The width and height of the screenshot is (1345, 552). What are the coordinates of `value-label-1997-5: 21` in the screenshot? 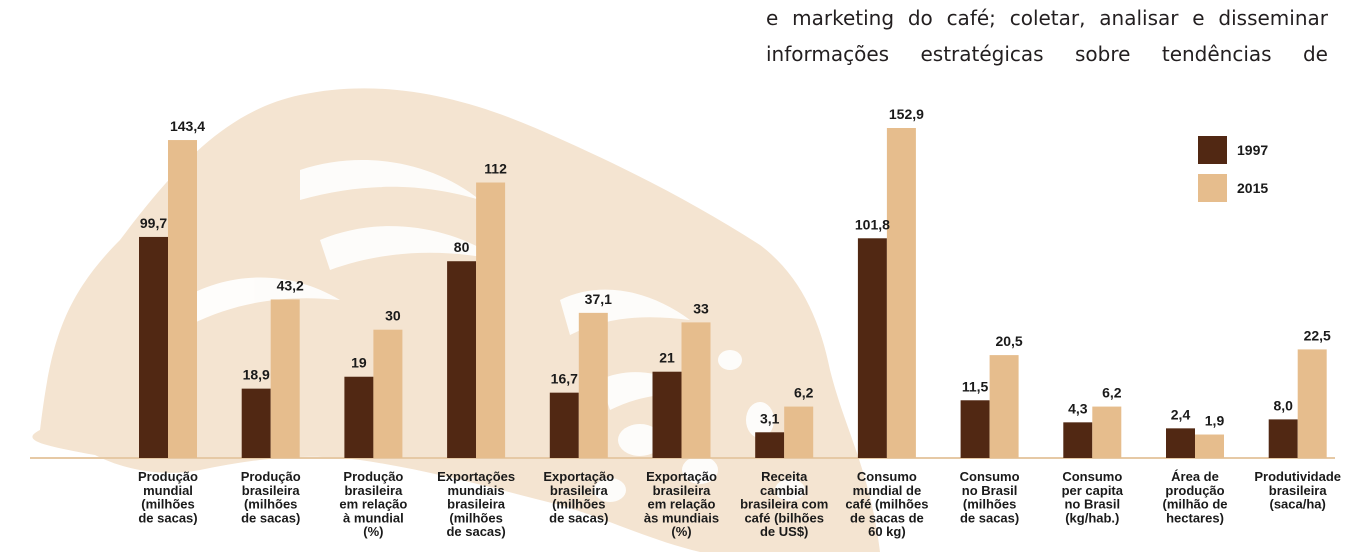 It's located at (667, 358).